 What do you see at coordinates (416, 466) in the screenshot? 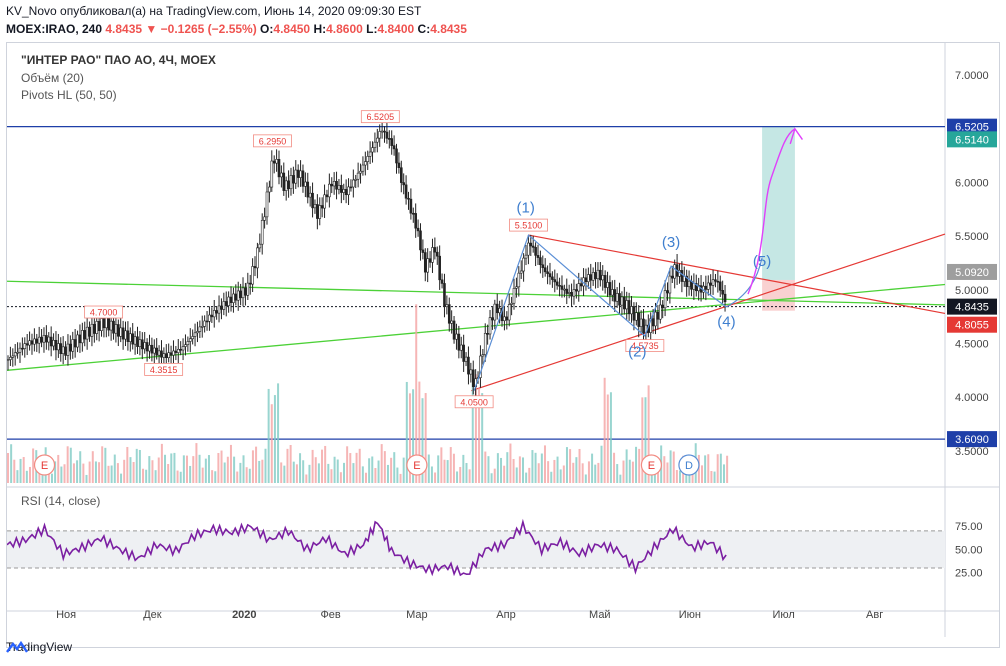
I see `event-marker-label: E` at bounding box center [416, 466].